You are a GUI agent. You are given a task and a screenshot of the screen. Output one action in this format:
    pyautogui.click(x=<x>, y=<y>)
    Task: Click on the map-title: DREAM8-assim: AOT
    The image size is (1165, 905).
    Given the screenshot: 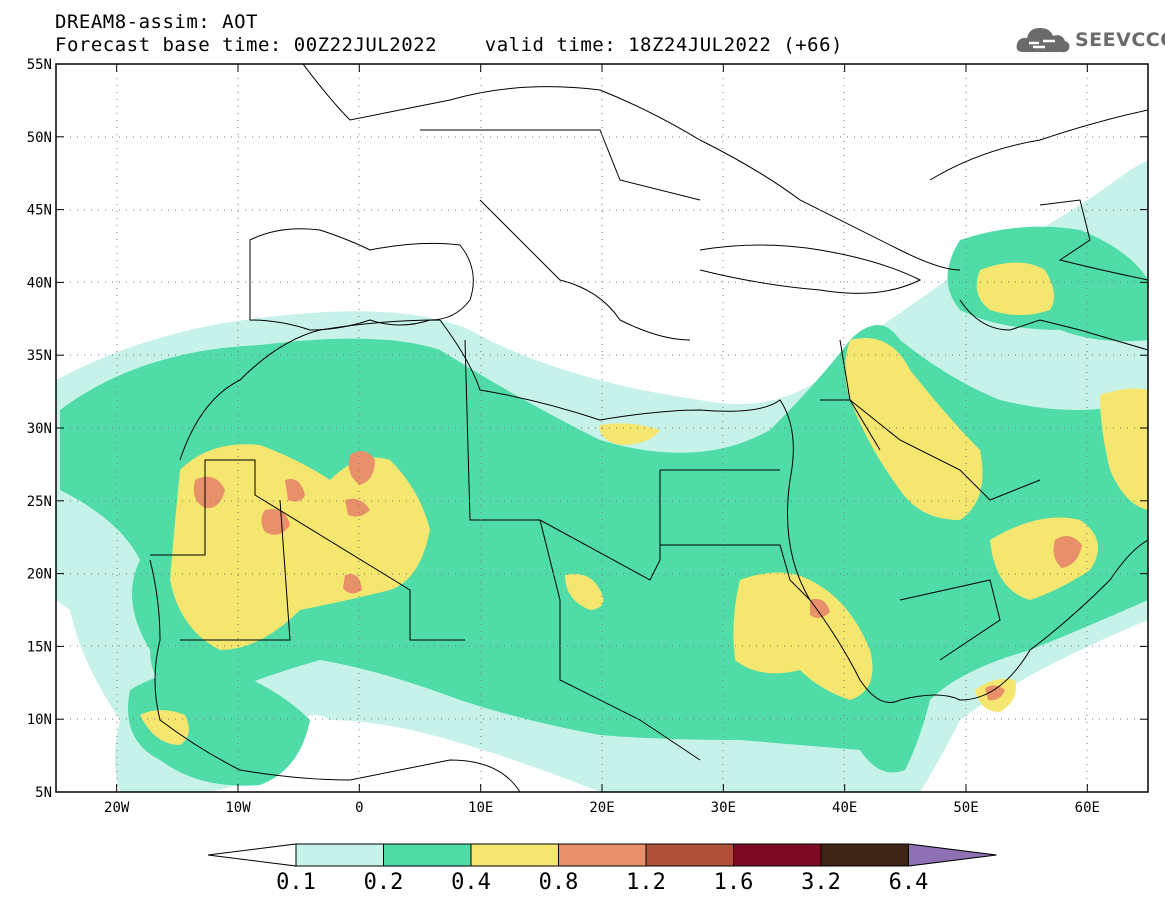 What is the action you would take?
    pyautogui.click(x=156, y=22)
    